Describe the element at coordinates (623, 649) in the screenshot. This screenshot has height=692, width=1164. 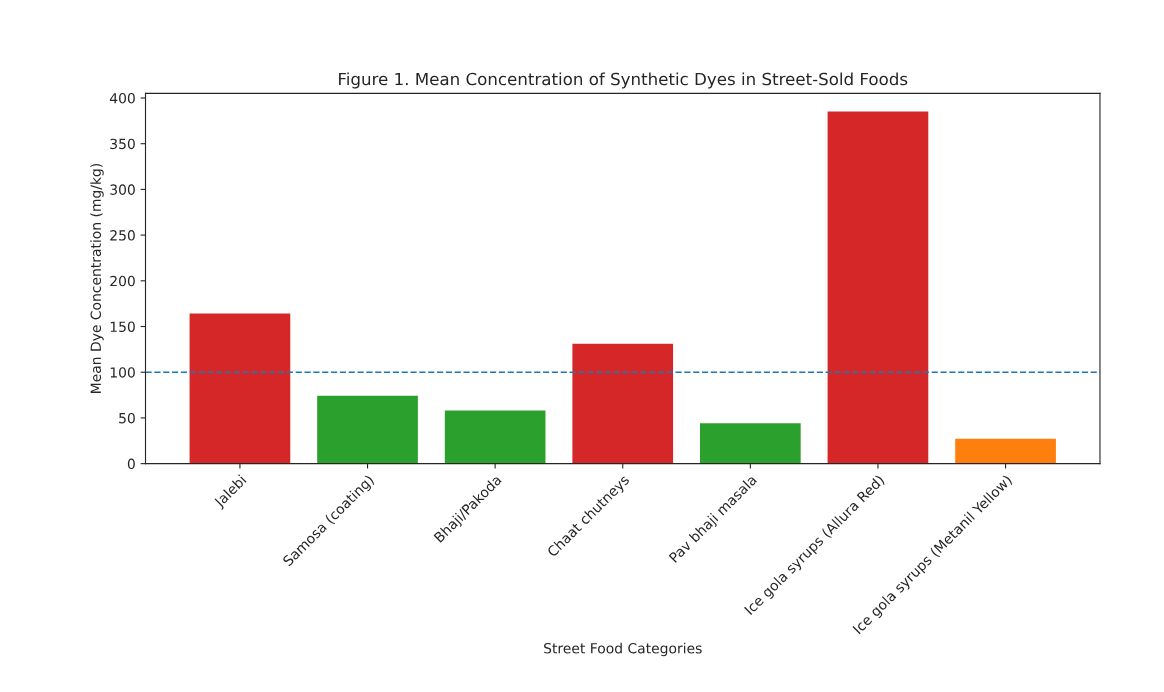
I see `x-axis-title: Street Food Categories` at that location.